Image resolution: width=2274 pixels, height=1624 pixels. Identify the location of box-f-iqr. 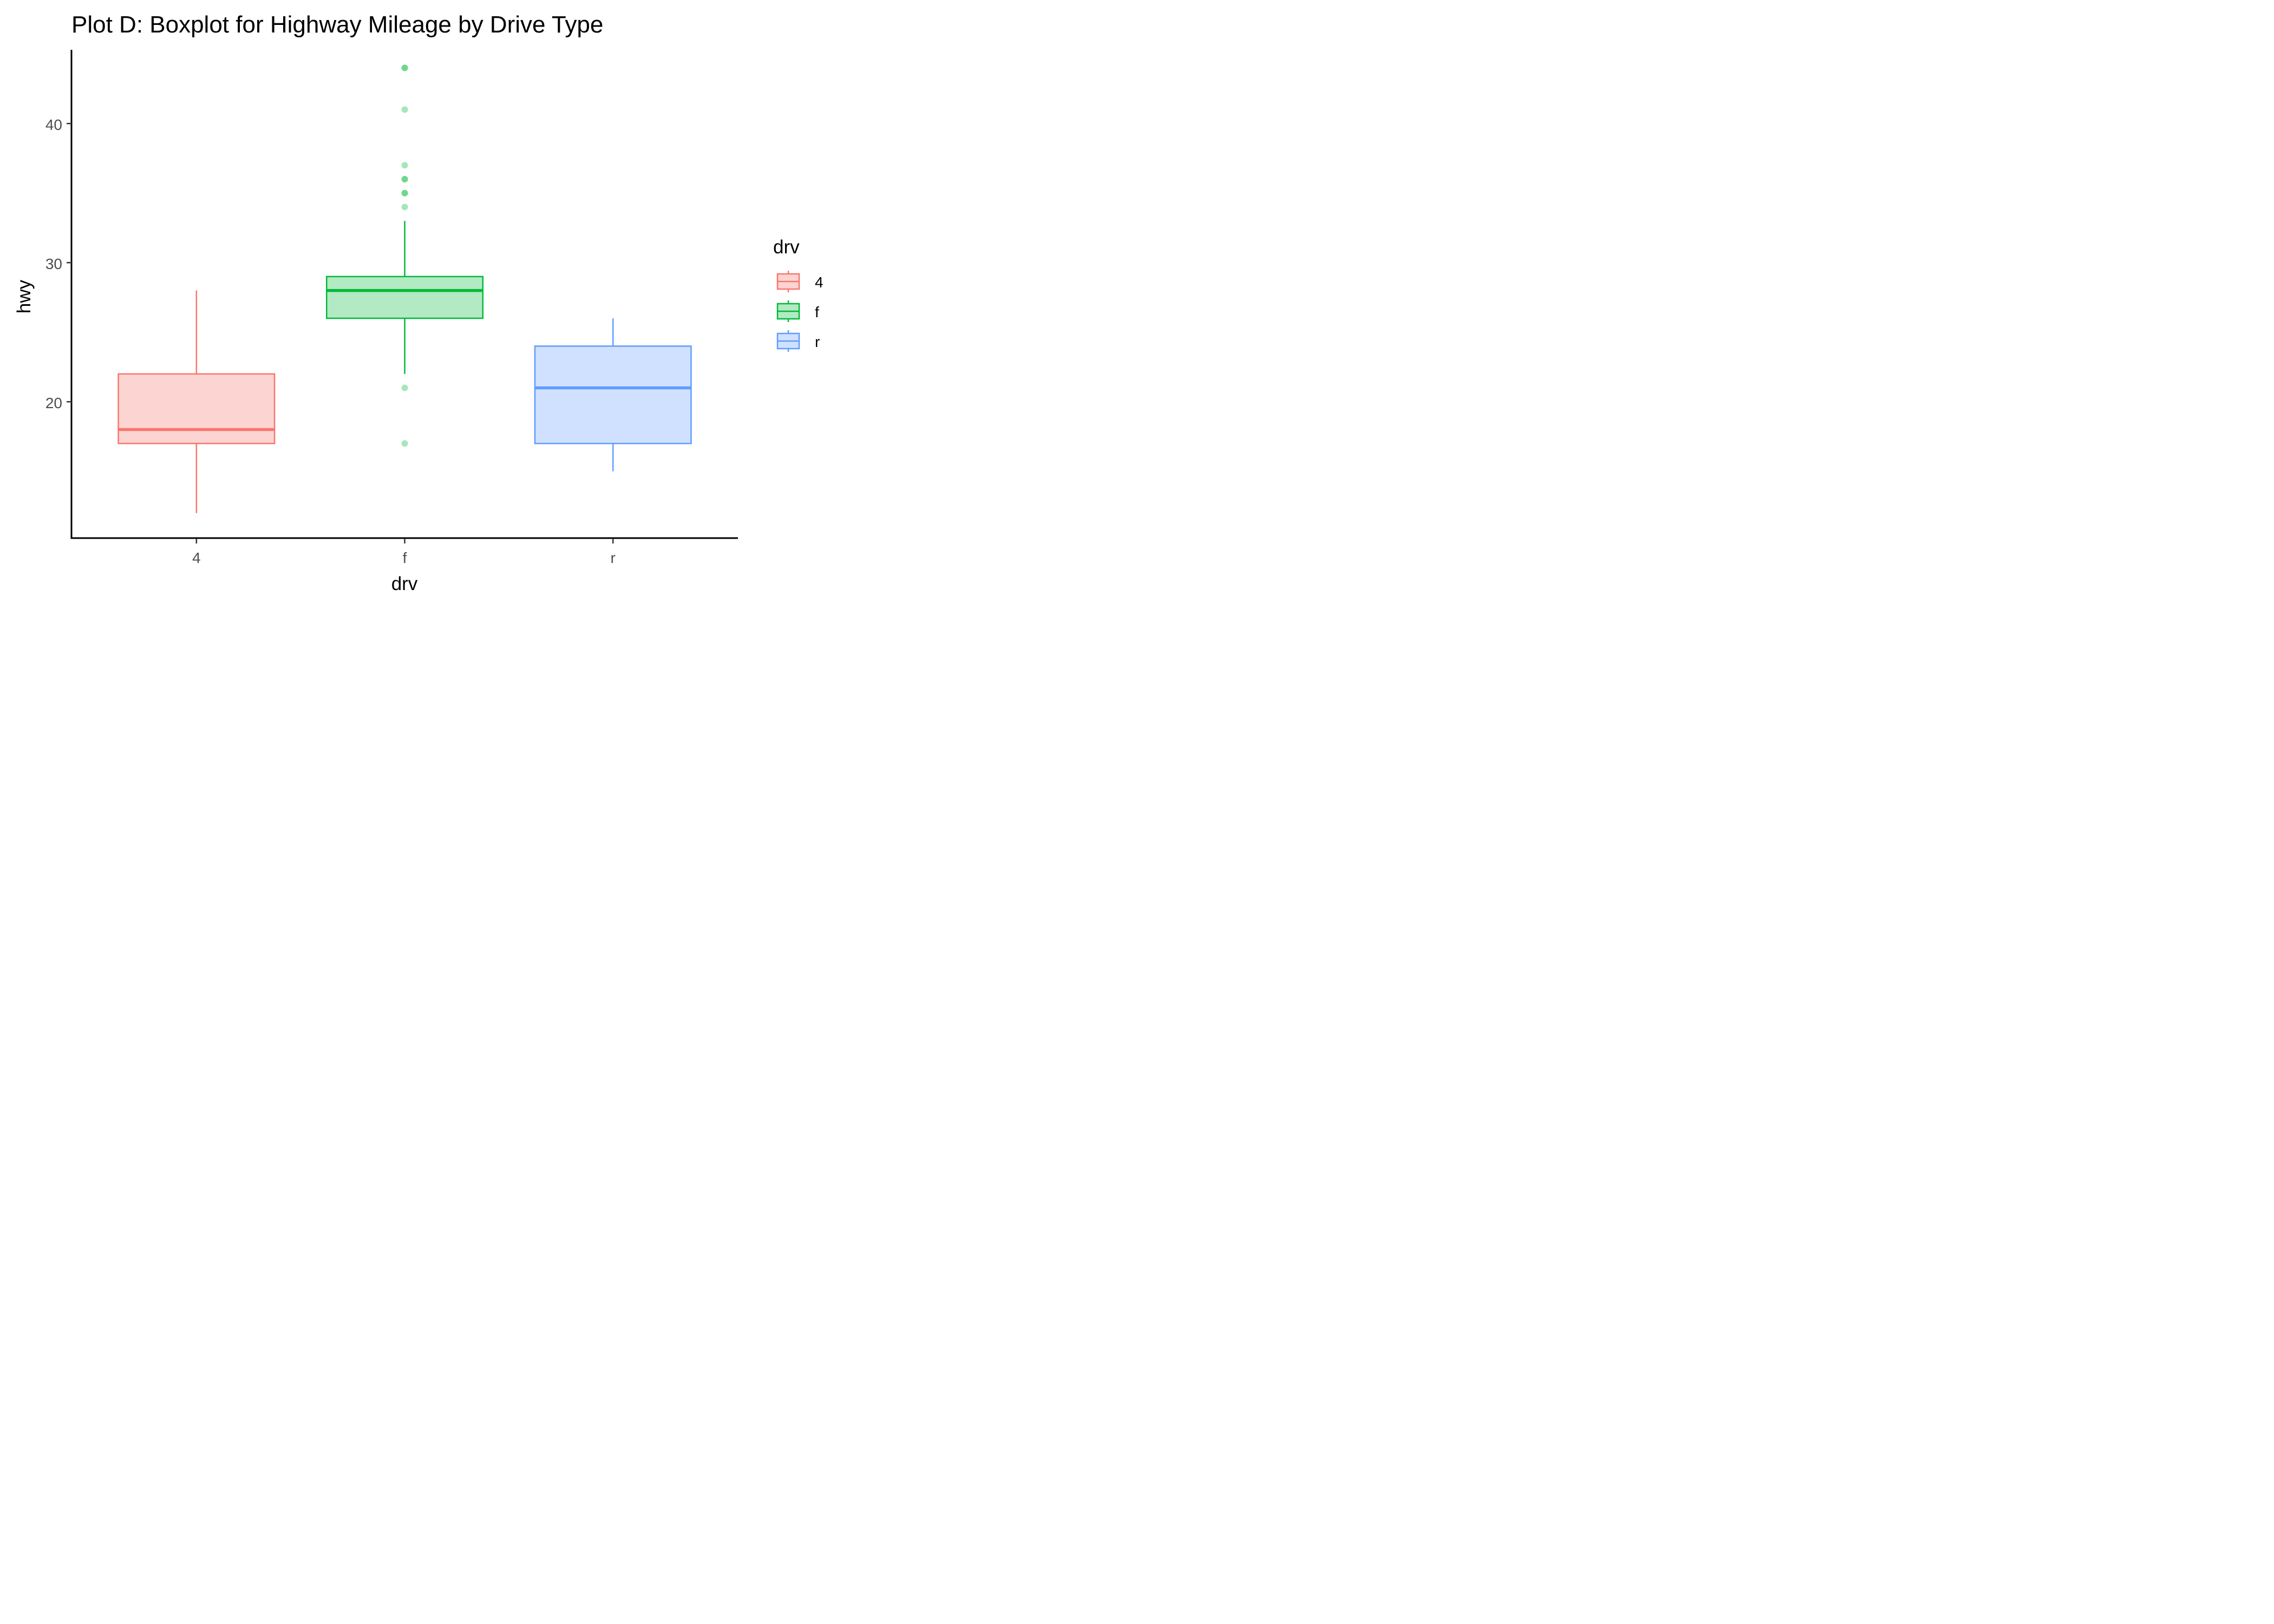
(405, 297).